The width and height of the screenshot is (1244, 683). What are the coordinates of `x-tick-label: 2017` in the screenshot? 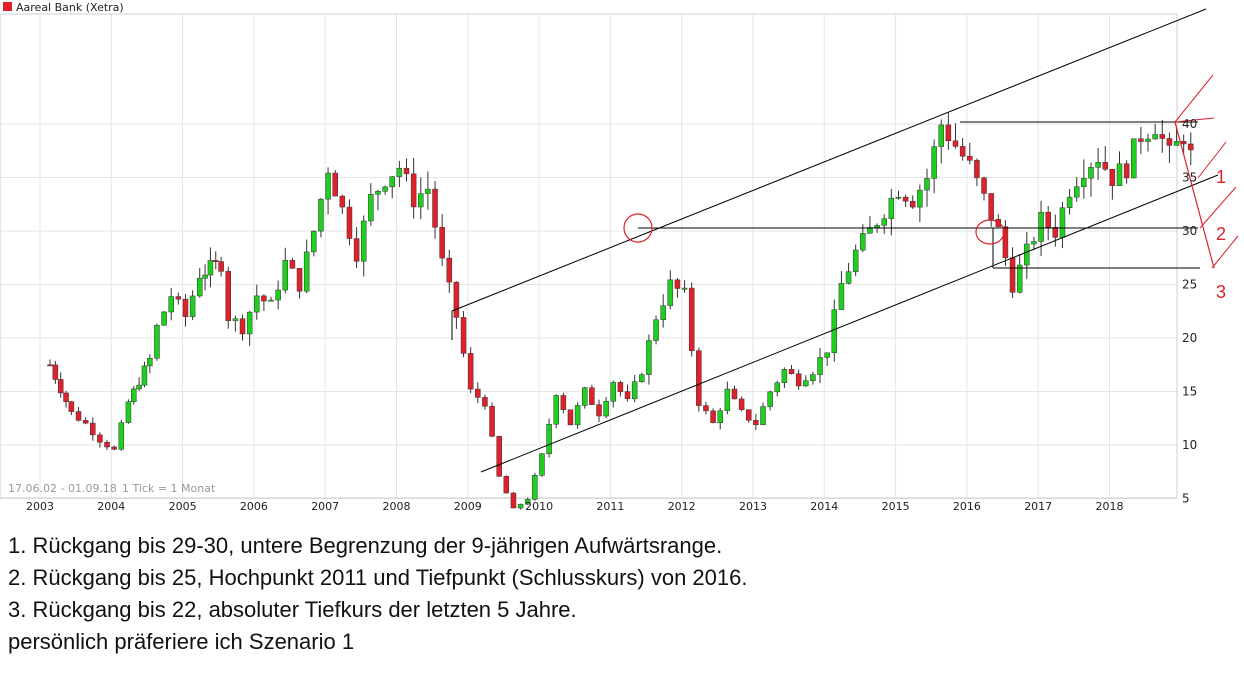 It's located at (1038, 506).